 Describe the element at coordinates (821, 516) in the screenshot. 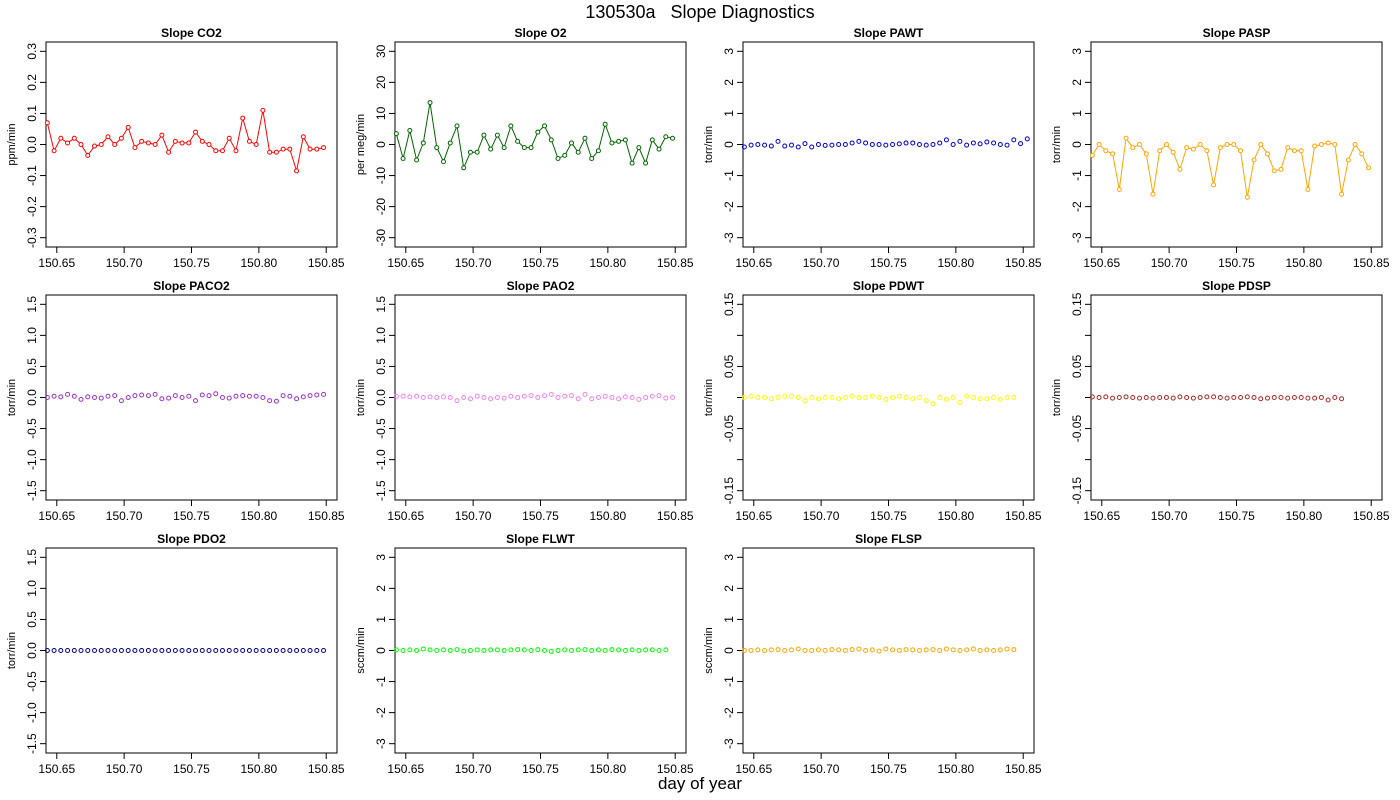

I see `x-tick-label: 150.70` at that location.